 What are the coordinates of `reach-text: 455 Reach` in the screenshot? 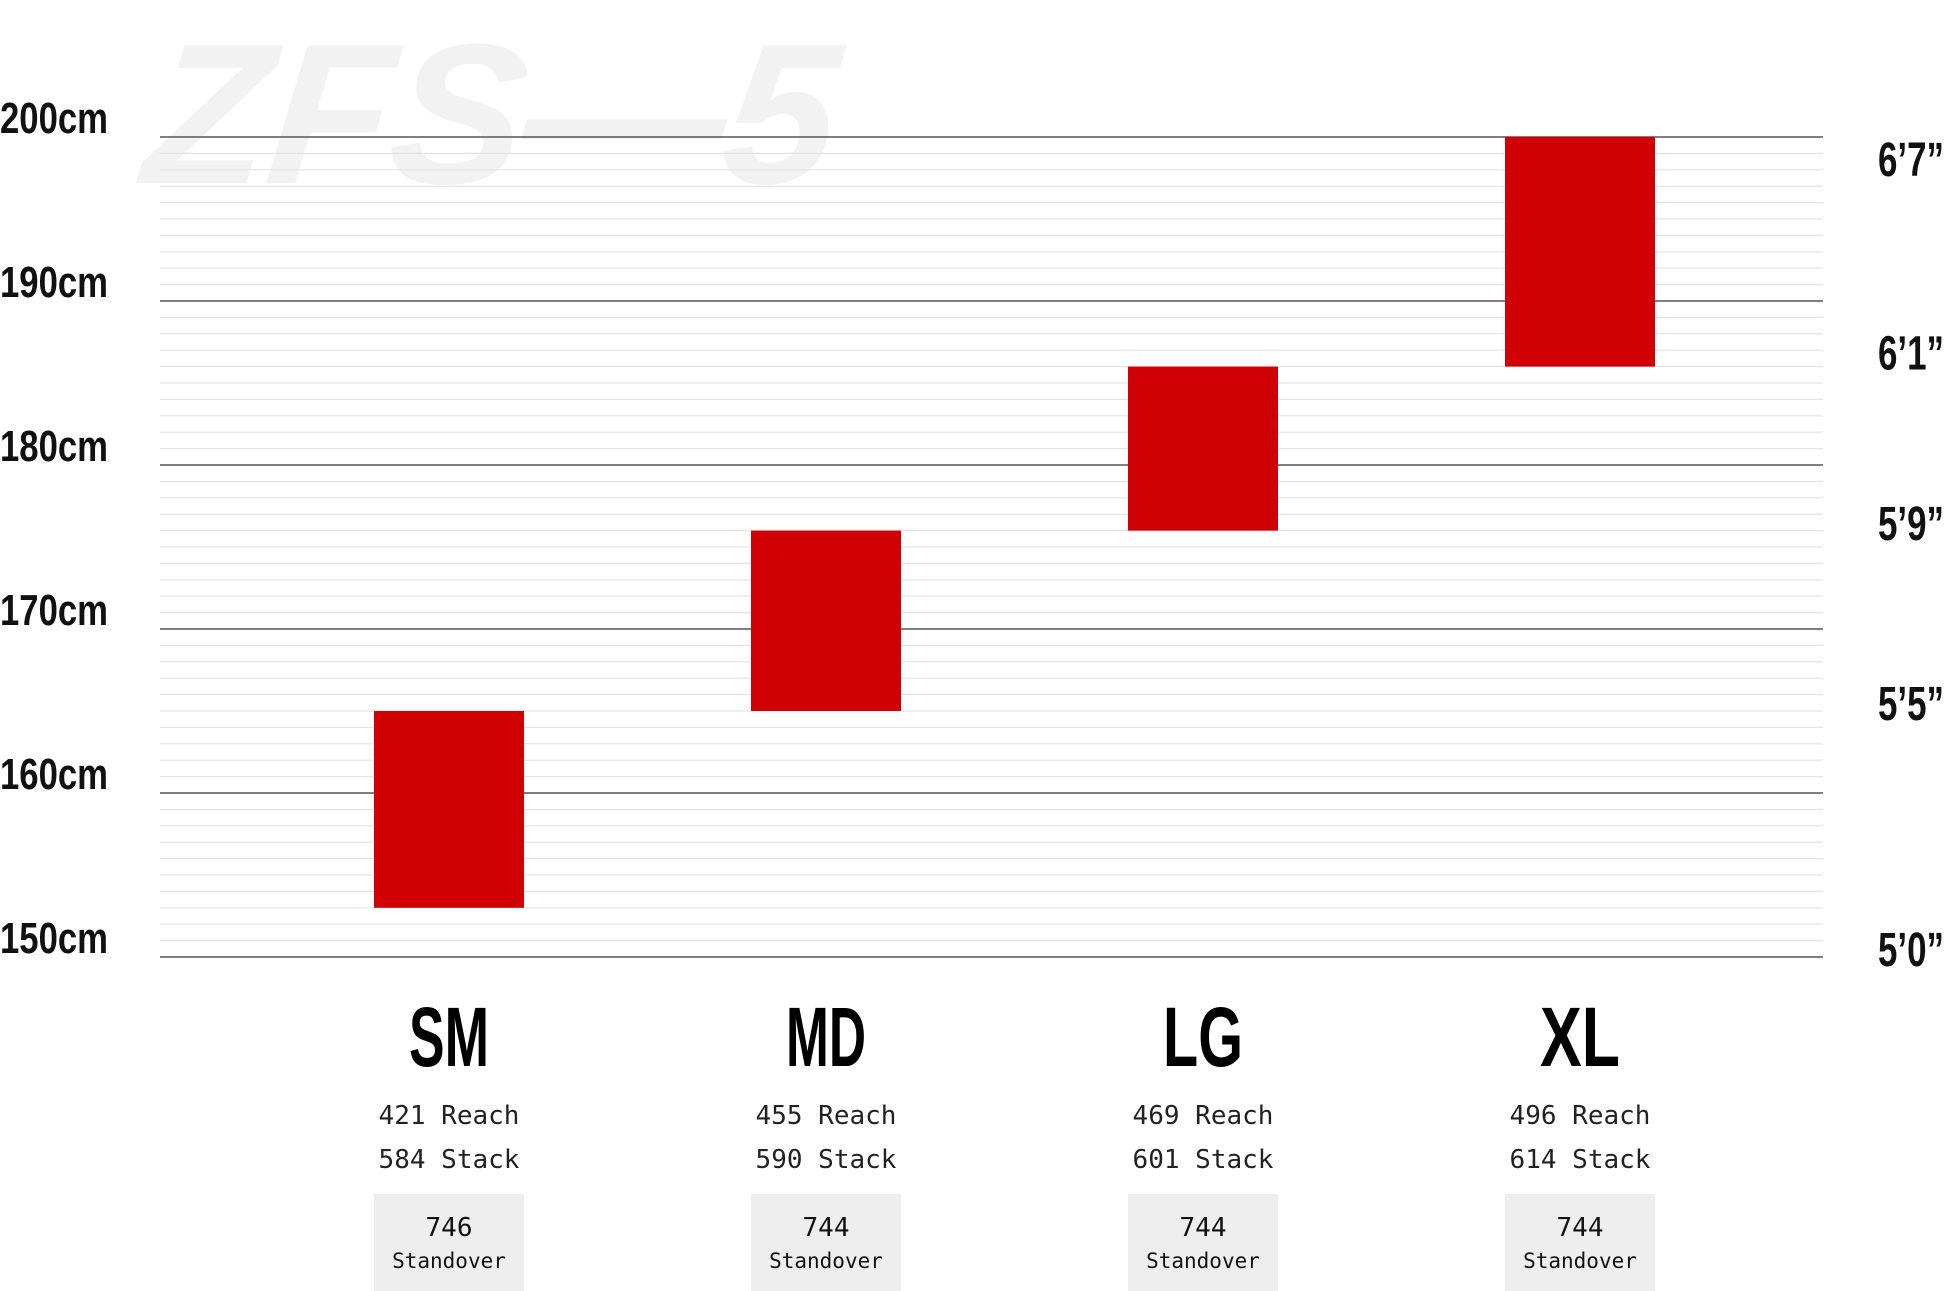 It's located at (826, 1116).